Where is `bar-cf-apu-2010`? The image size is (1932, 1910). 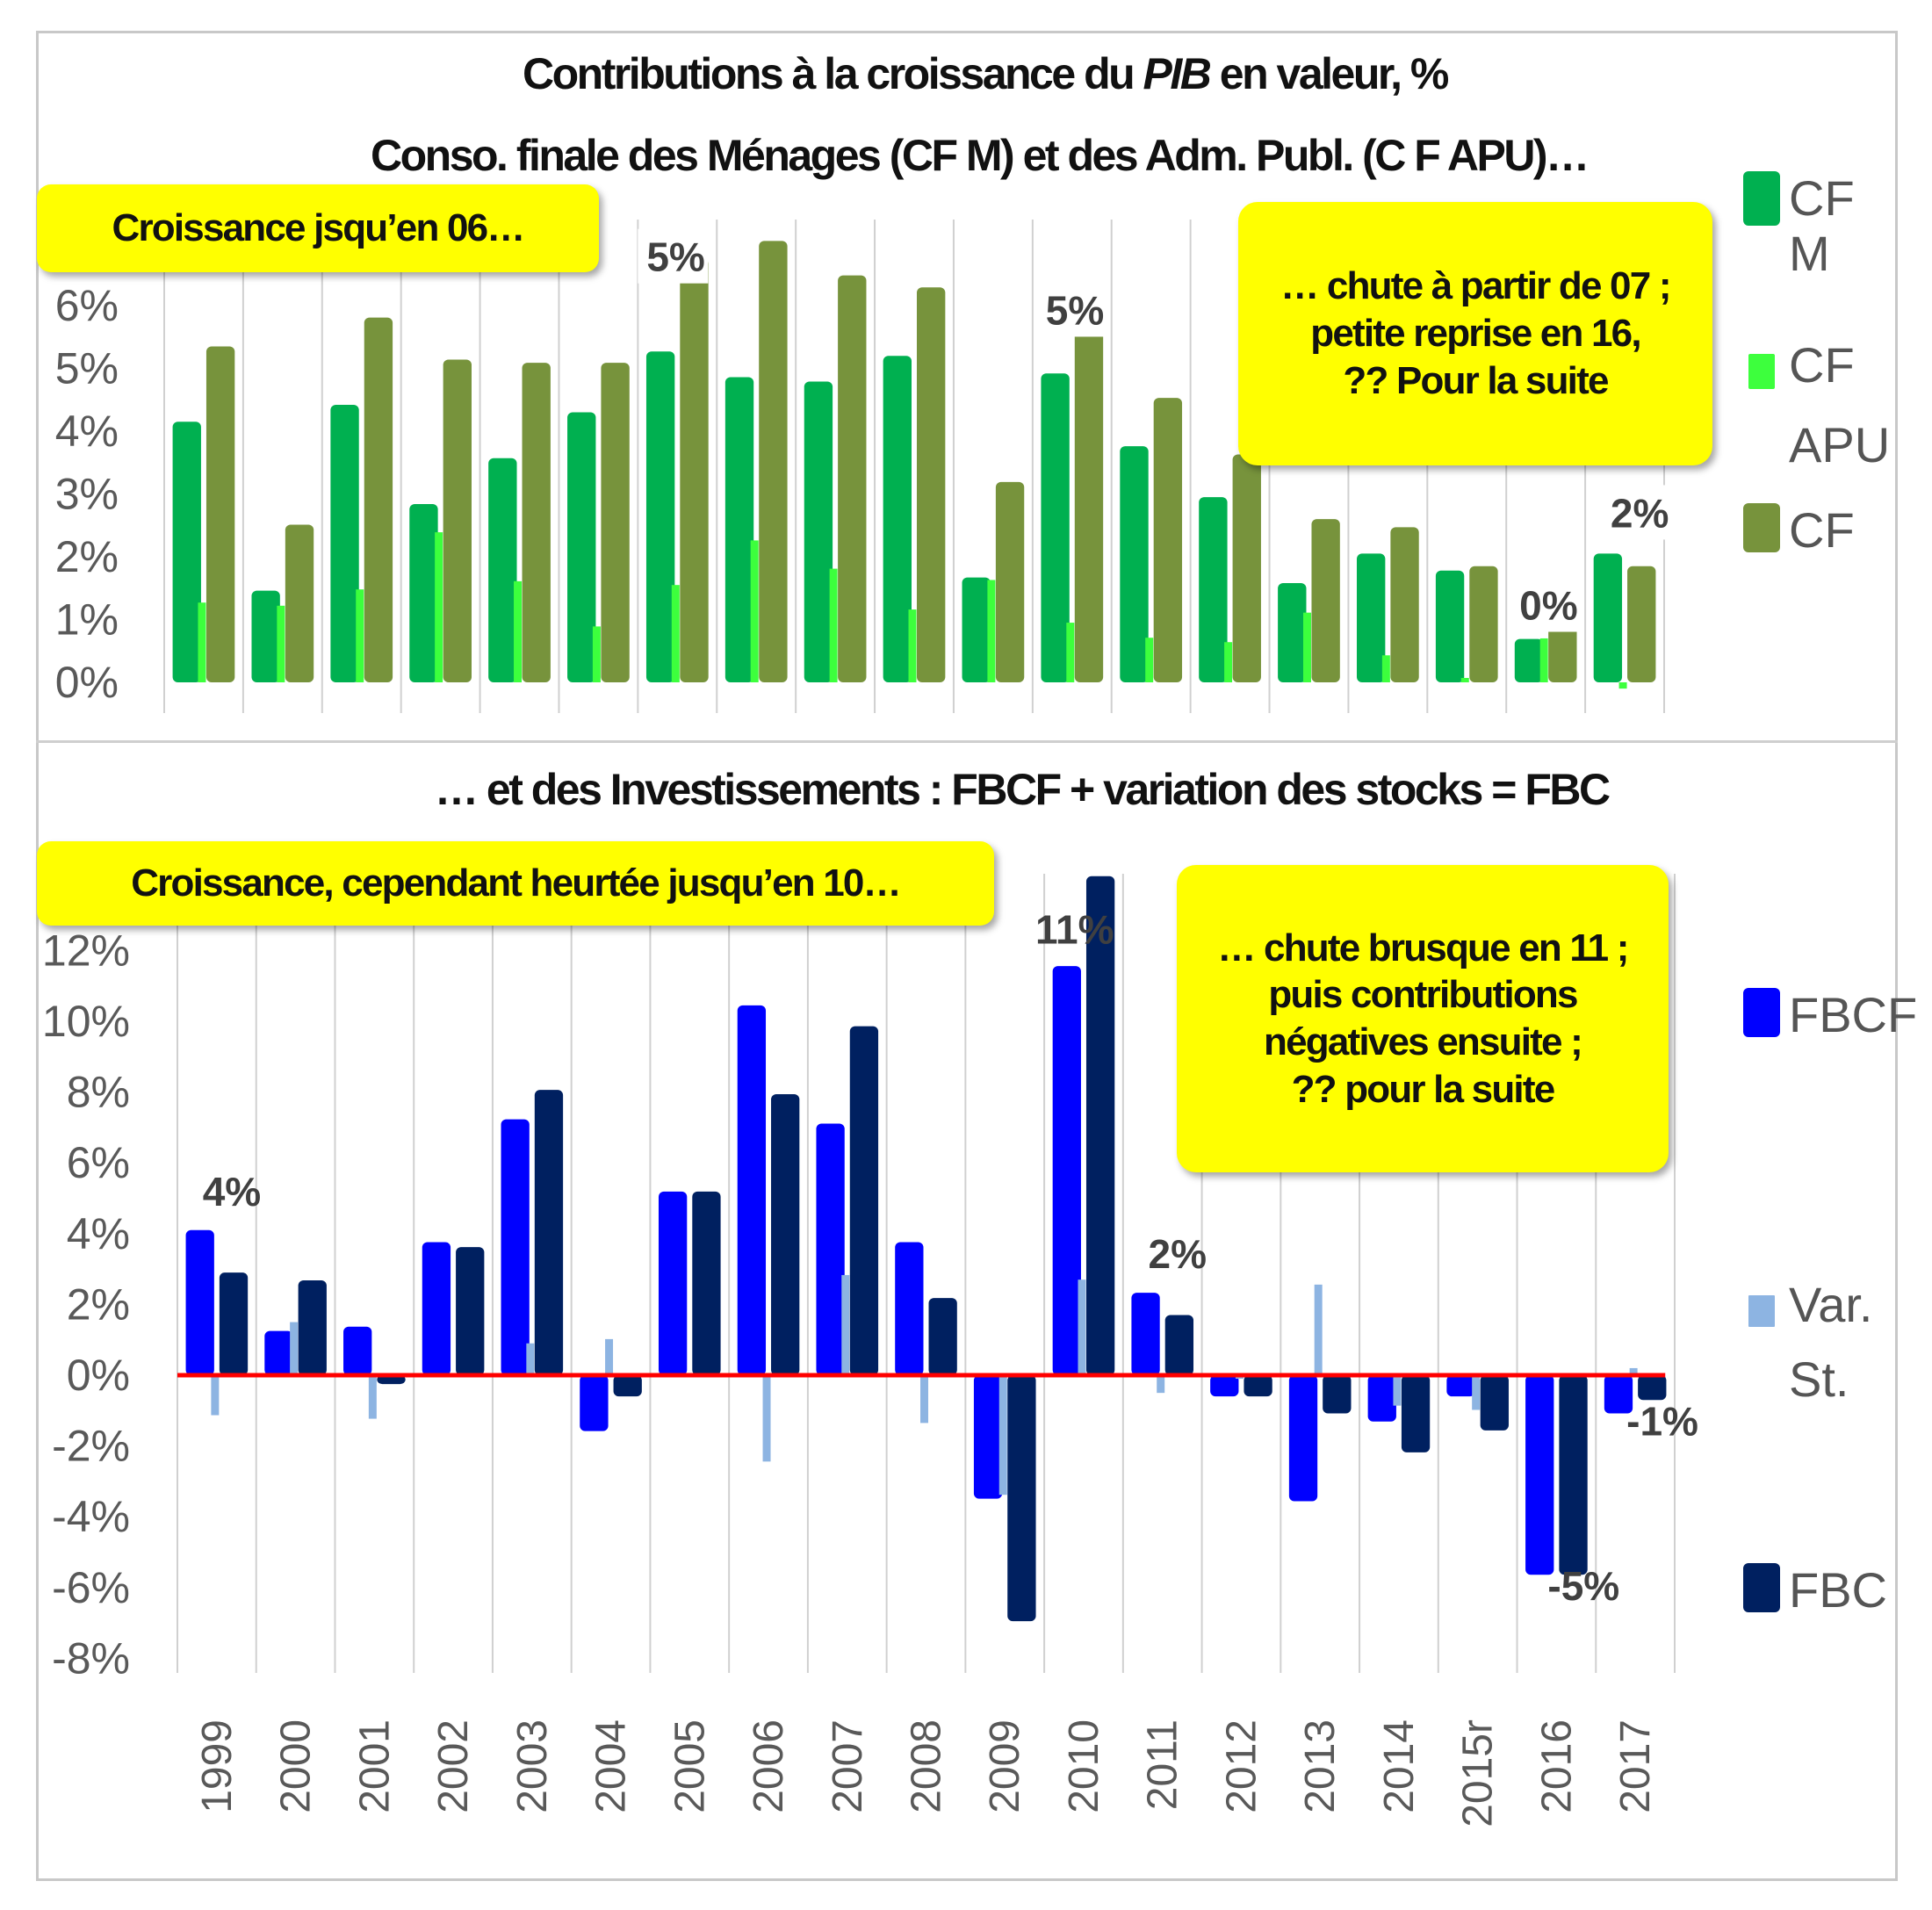 bar-cf-apu-2010 is located at coordinates (1071, 652).